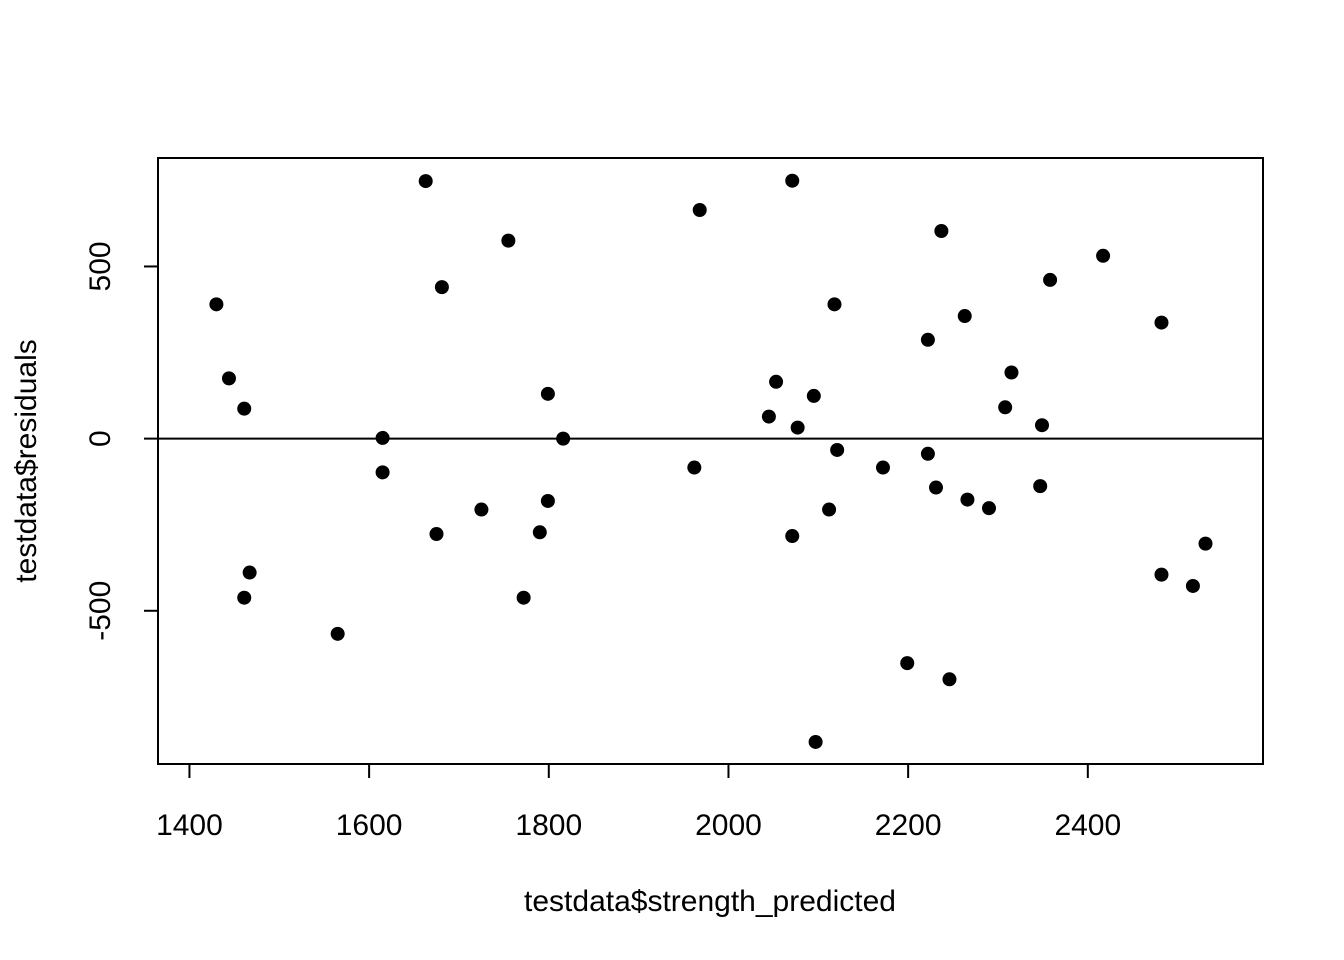 The width and height of the screenshot is (1344, 960). Describe the element at coordinates (638, 802) in the screenshot. I see `x-axis: 1400 1600 1800 2000 2200 2400` at that location.